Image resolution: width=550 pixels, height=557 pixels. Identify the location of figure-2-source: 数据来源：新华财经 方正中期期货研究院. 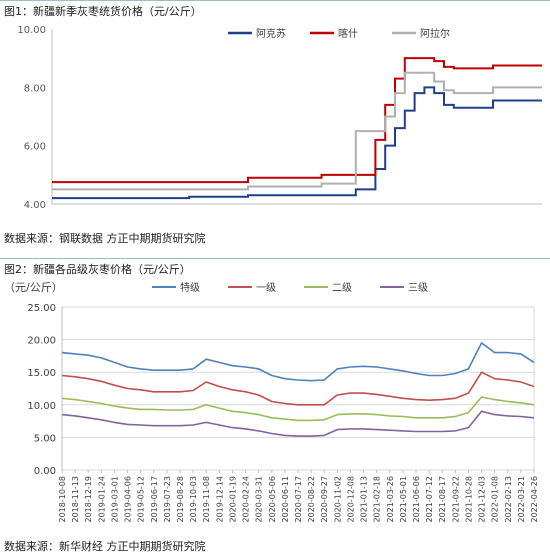
(105, 546).